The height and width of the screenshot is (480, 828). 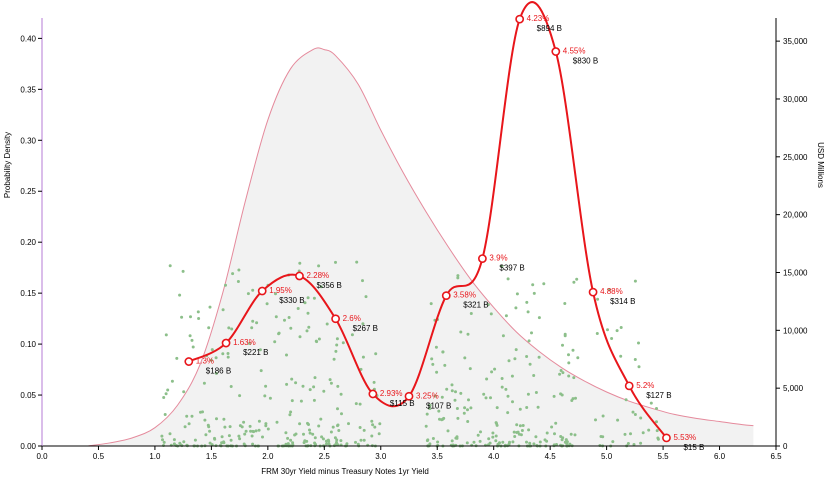 I want to click on y-left-tick-label-8: 0.40, so click(x=28, y=38).